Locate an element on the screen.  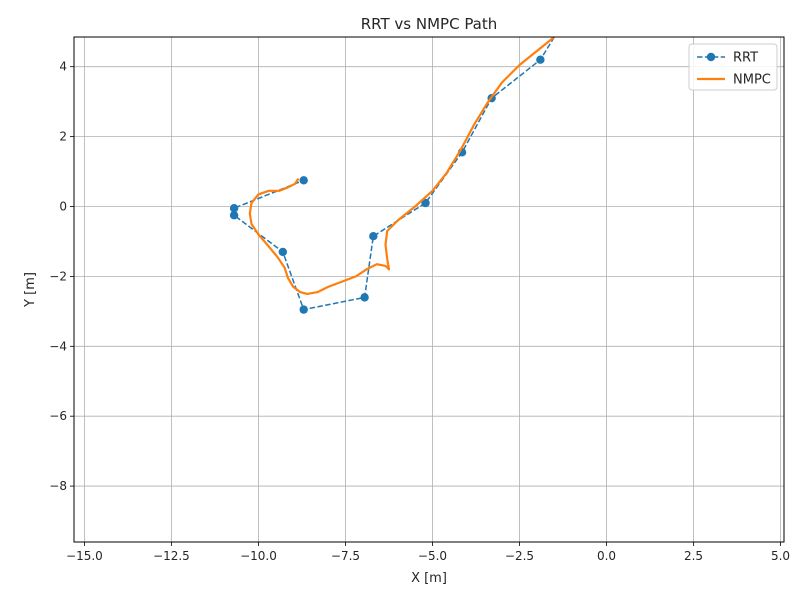
y-tick-label: 2 is located at coordinates (63, 137).